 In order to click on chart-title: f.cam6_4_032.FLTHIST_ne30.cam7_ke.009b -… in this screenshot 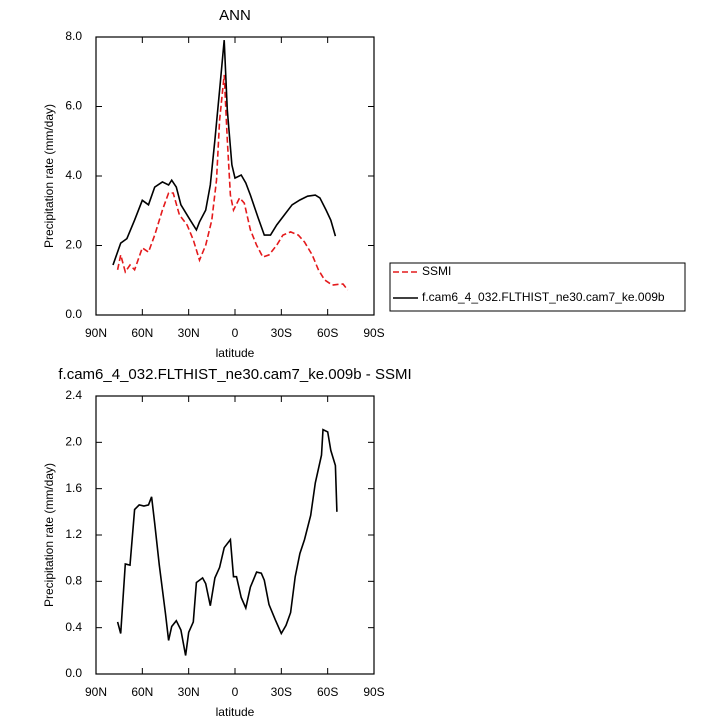, I will do `click(234, 374)`.